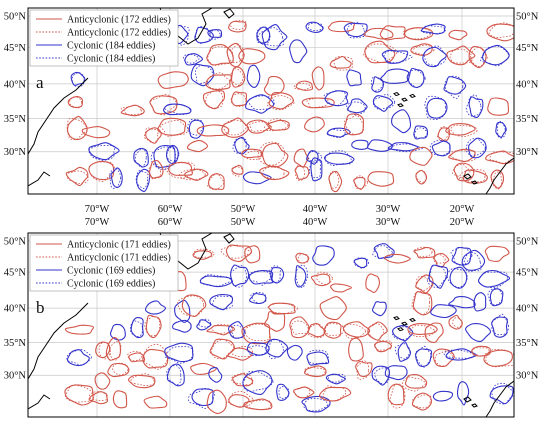  What do you see at coordinates (527, 309) in the screenshot?
I see `latitude-tick-label-right: 40°N` at bounding box center [527, 309].